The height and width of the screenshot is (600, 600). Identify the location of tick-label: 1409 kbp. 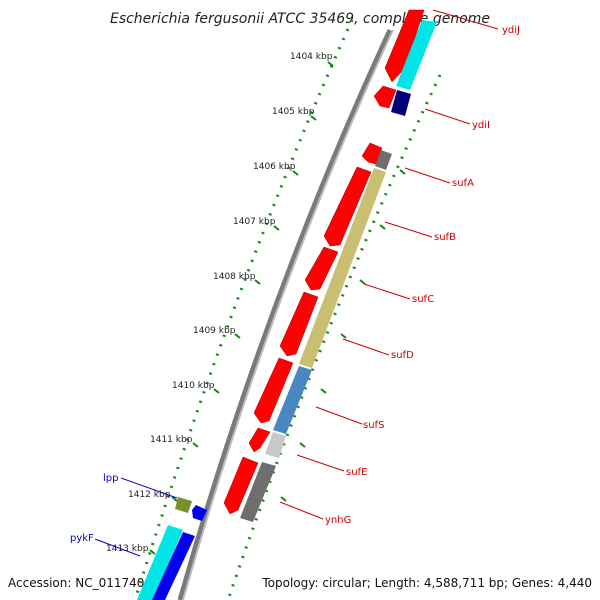
(214, 331).